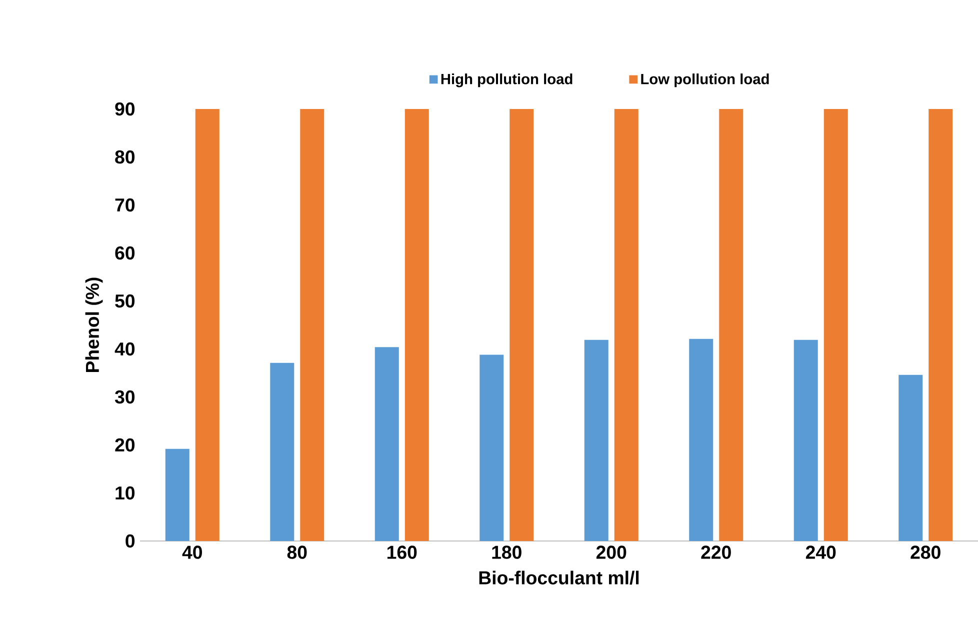  What do you see at coordinates (125, 157) in the screenshot?
I see `y-tick-label: 80` at bounding box center [125, 157].